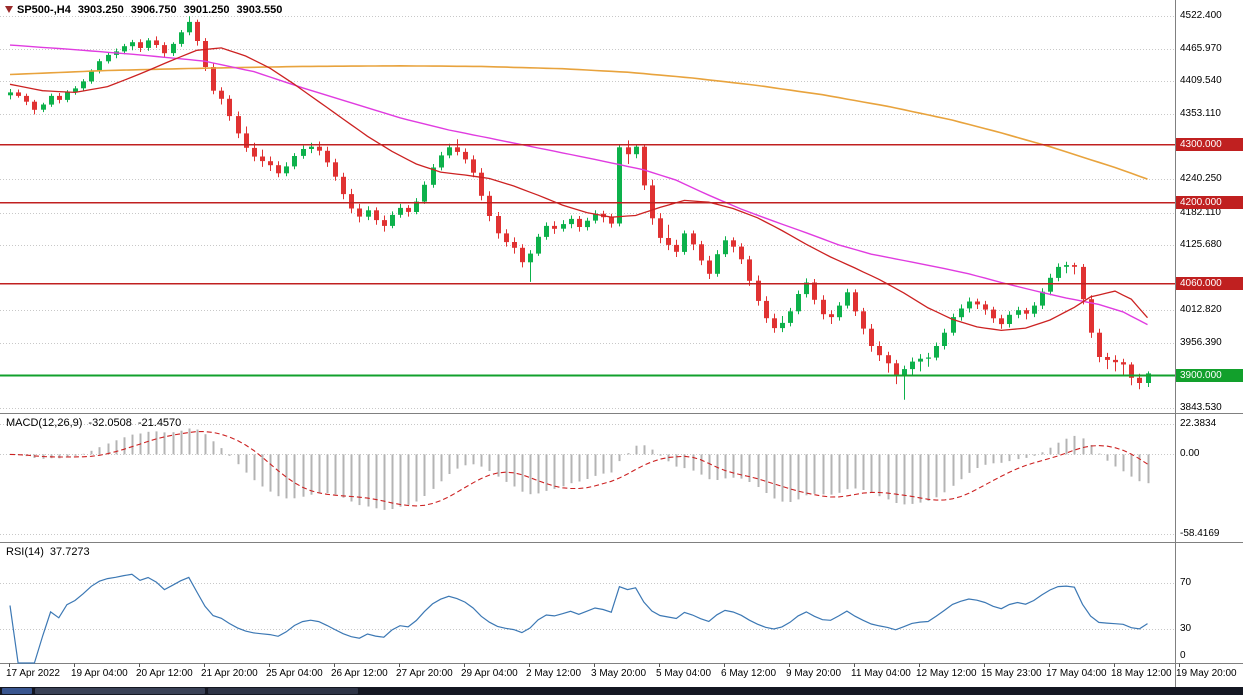  Describe the element at coordinates (120, 691) in the screenshot. I see `taskbar-app-button` at that location.